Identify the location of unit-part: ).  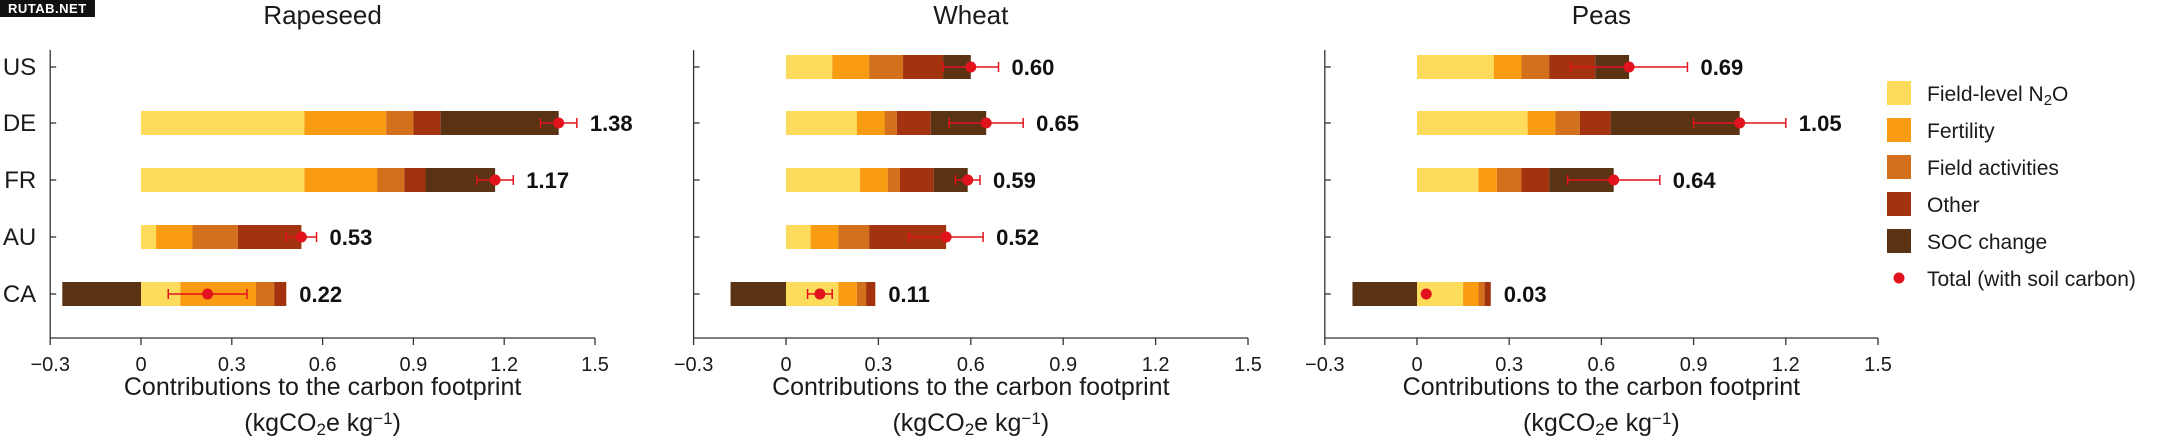
(1045, 423).